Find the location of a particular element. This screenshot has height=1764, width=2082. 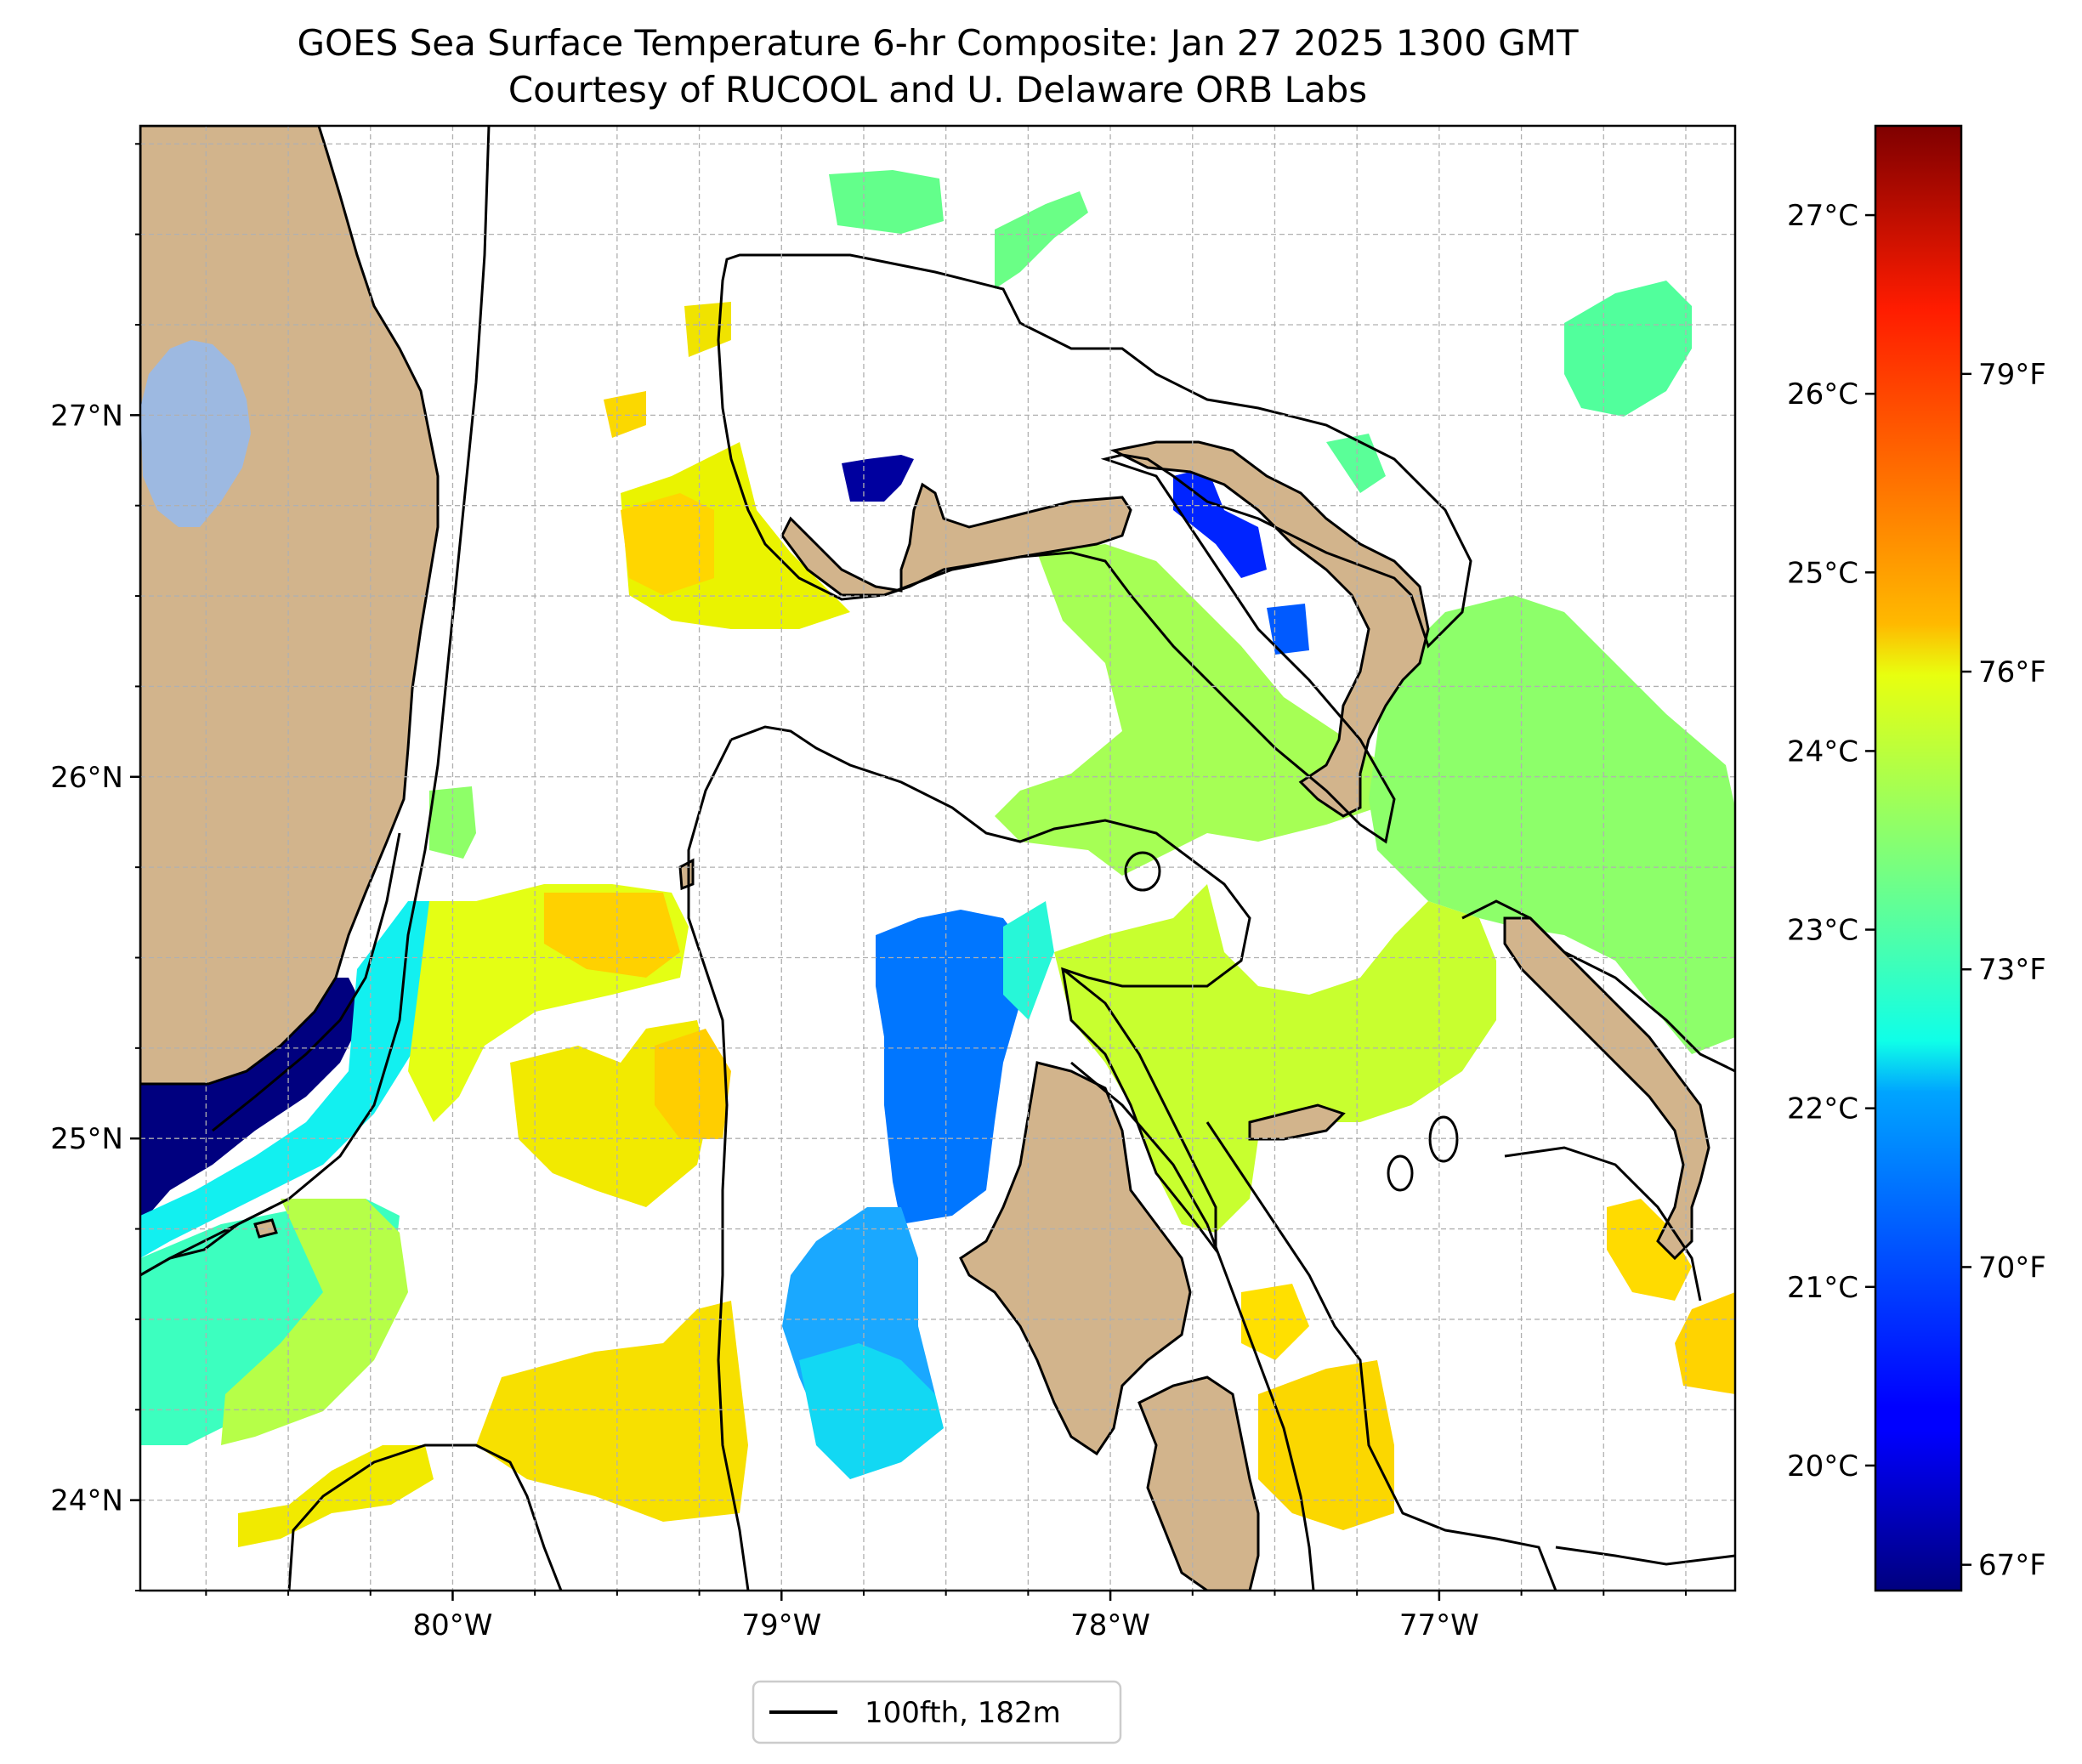

land-eleuthera is located at coordinates (1606, 1089).